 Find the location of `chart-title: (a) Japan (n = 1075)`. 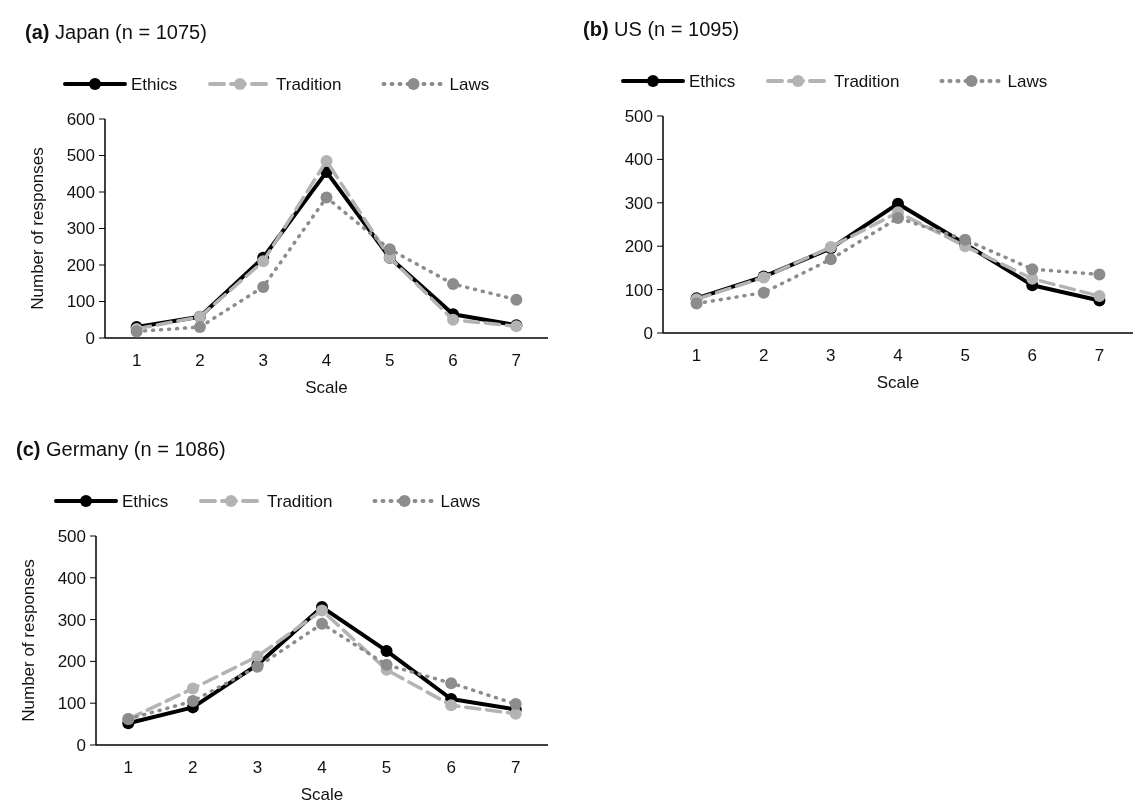

chart-title: (a) Japan (n = 1075) is located at coordinates (116, 32).